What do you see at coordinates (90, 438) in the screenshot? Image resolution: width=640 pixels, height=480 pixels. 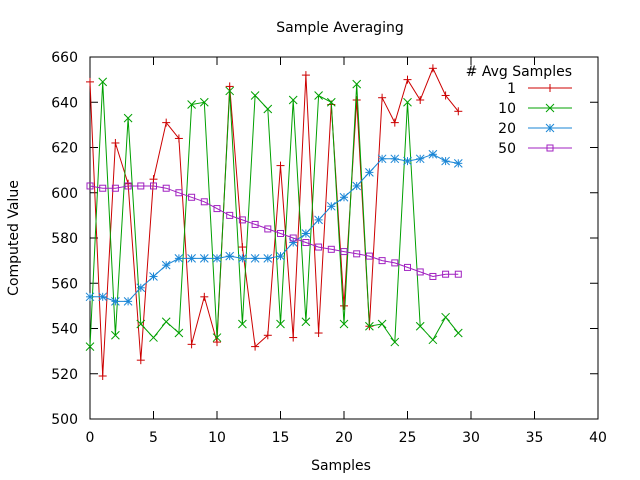 I see `x-tick-label: 0` at bounding box center [90, 438].